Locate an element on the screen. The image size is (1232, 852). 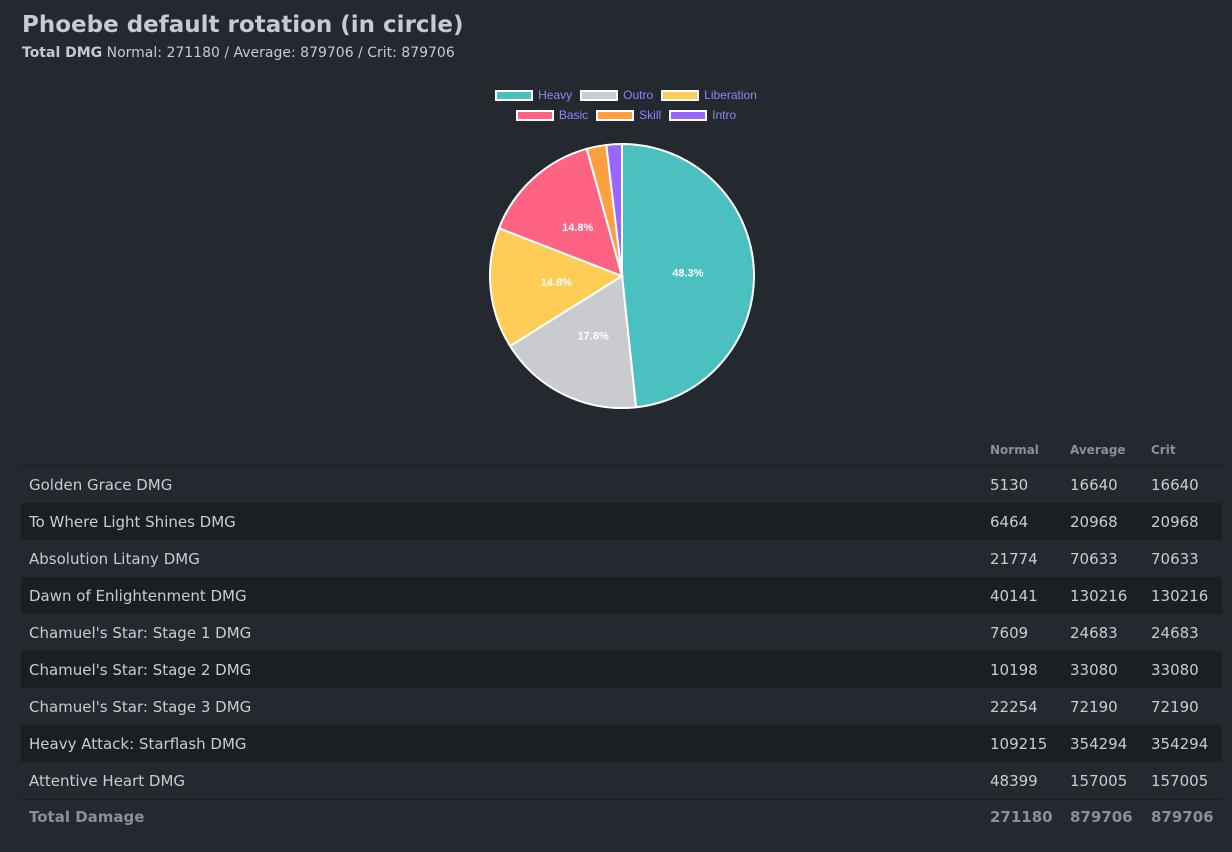
legend-item-heavy: Heavy is located at coordinates (533, 95).